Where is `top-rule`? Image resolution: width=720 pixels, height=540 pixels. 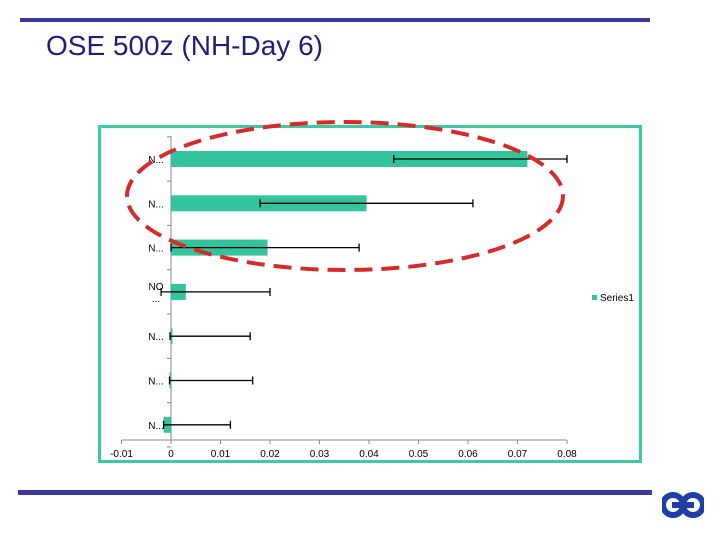 top-rule is located at coordinates (335, 20).